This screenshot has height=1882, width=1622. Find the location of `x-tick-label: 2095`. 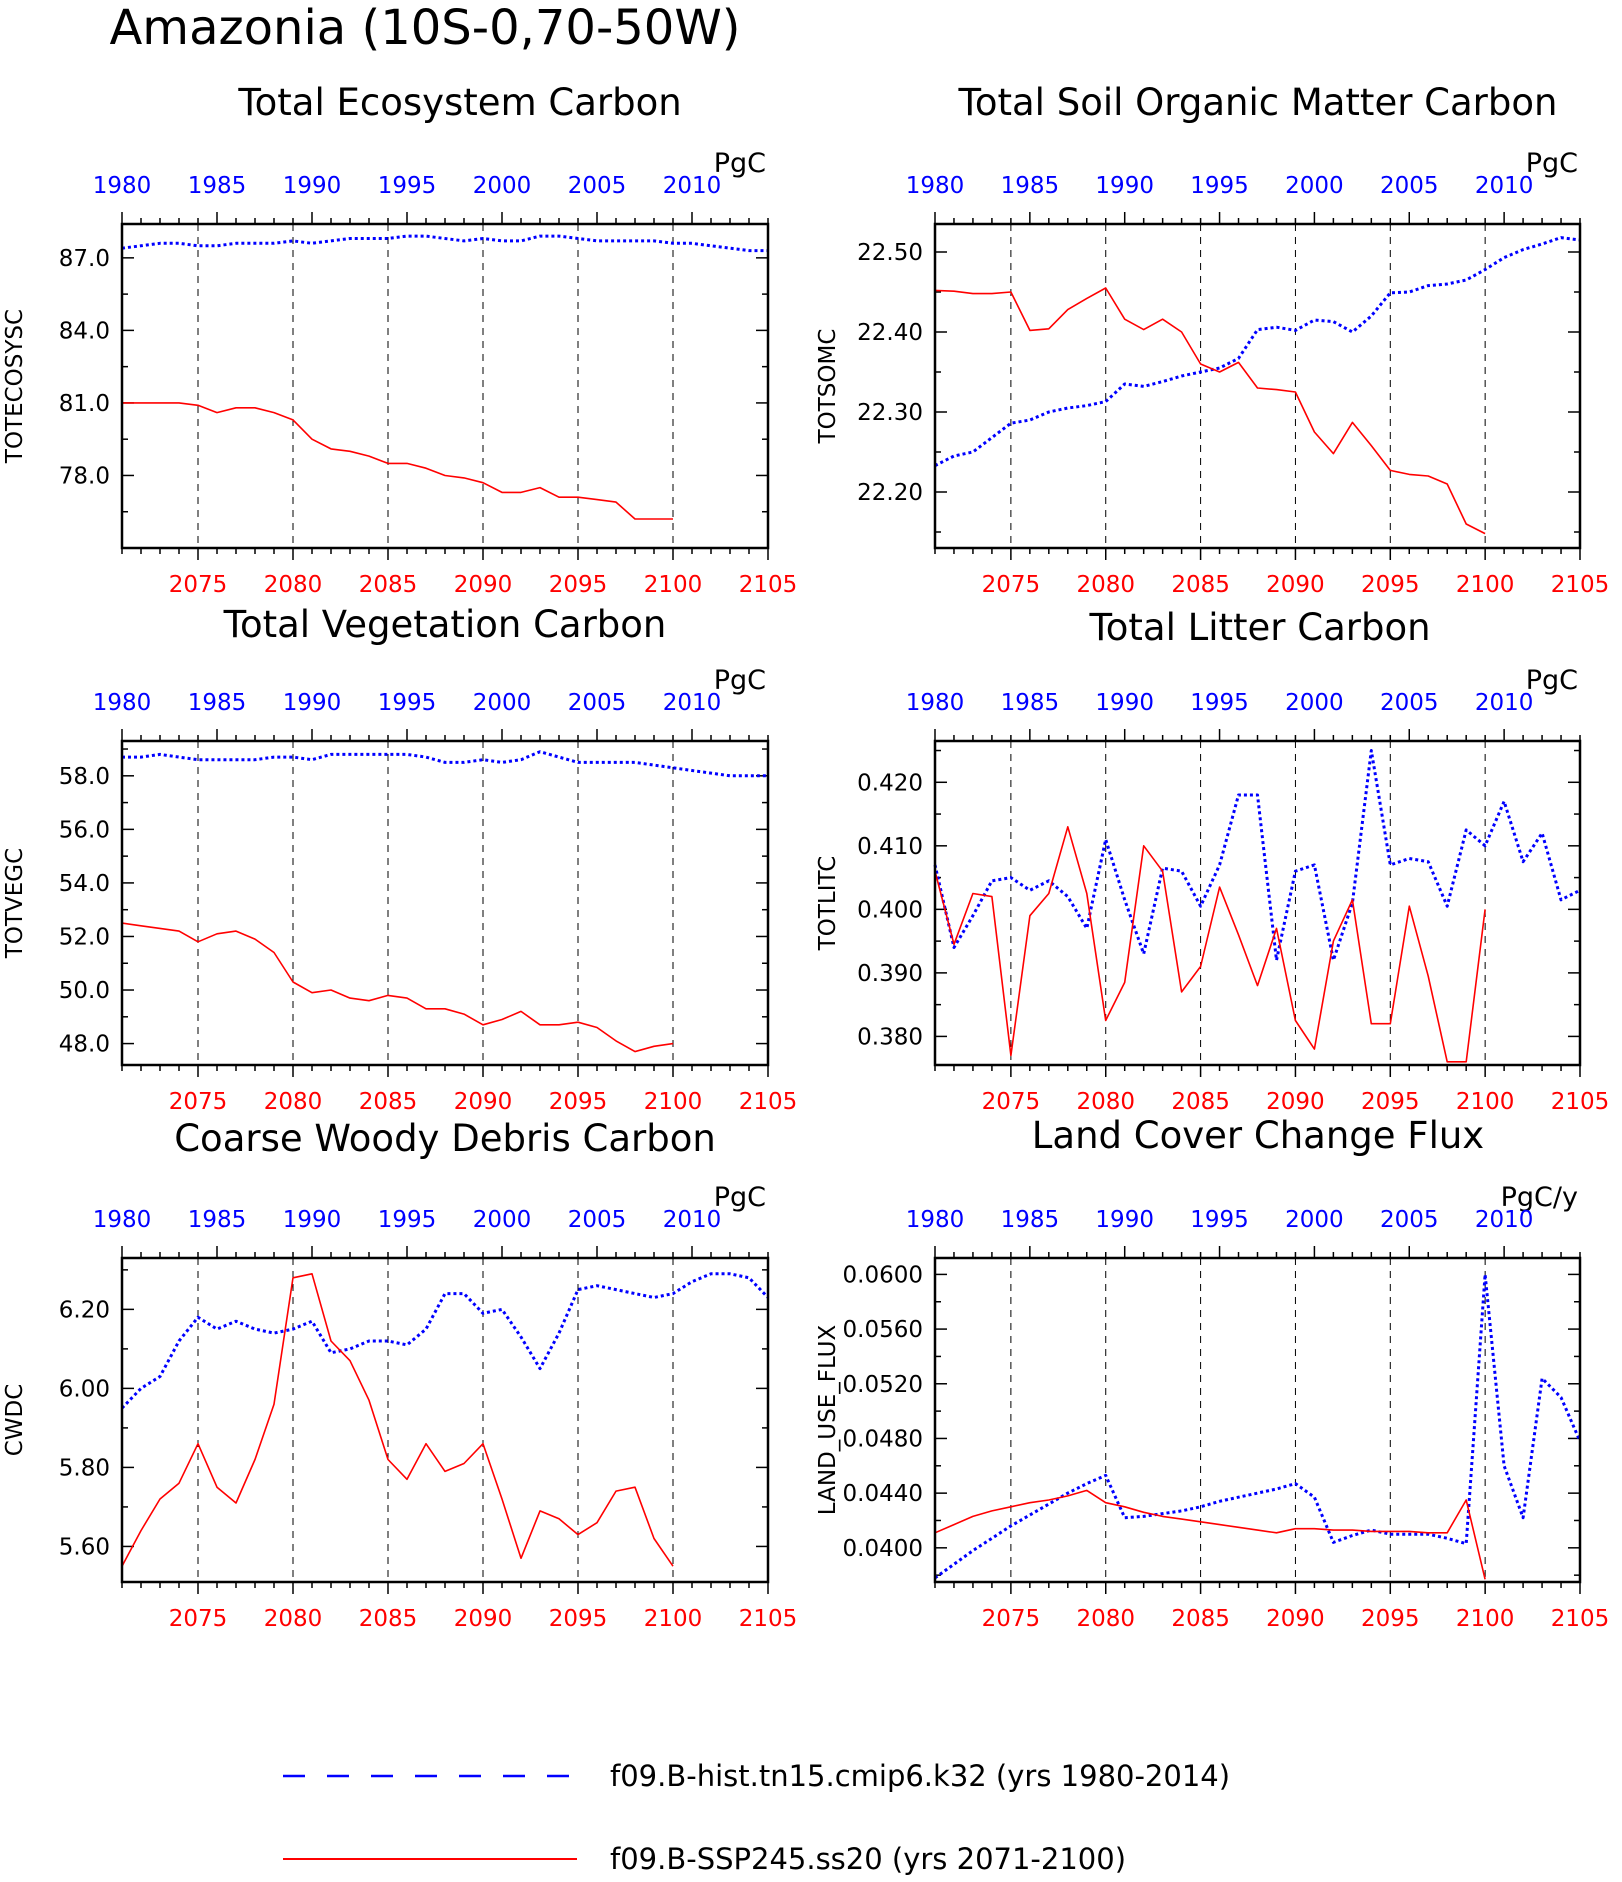

x-tick-label: 2095 is located at coordinates (578, 1102).